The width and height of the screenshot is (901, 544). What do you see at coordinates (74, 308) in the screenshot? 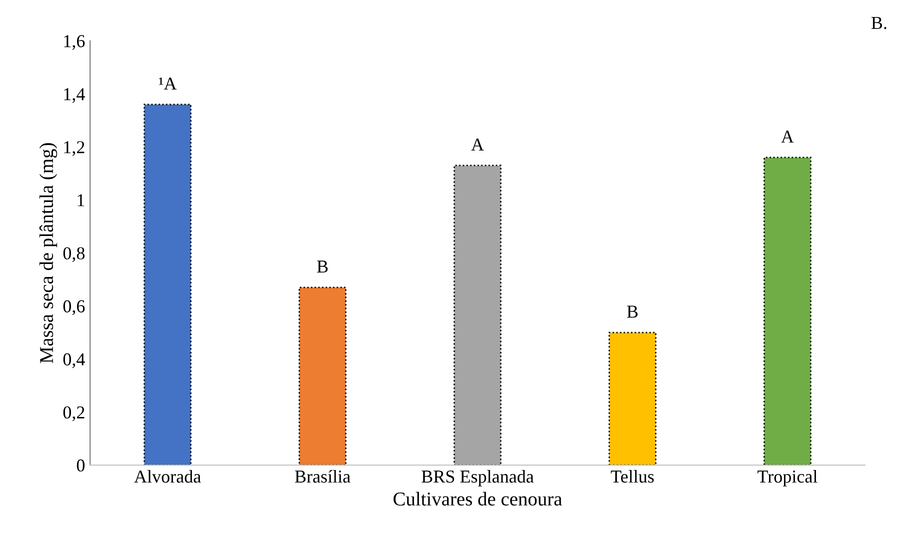
I see `y-tick-label: 0,6` at bounding box center [74, 308].